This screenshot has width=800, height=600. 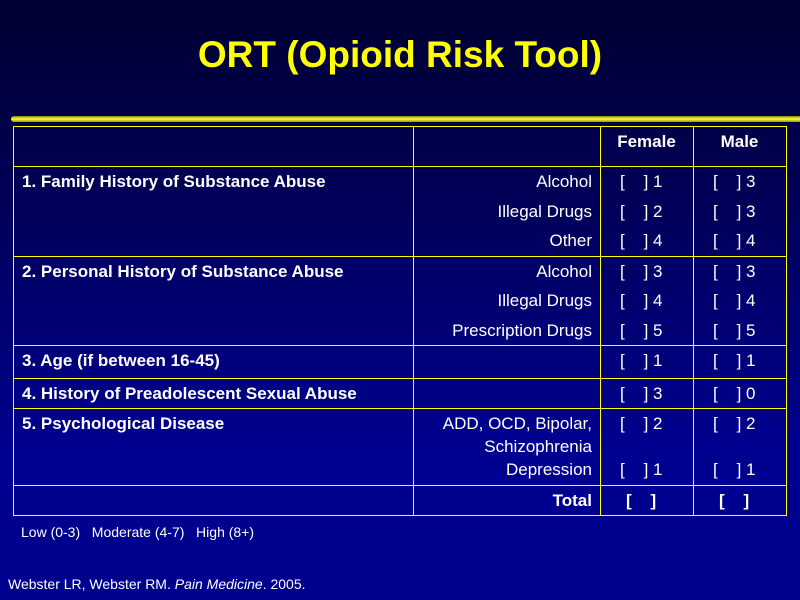 I want to click on page-title: ORT (Opioid Risk Tool), so click(x=400, y=54).